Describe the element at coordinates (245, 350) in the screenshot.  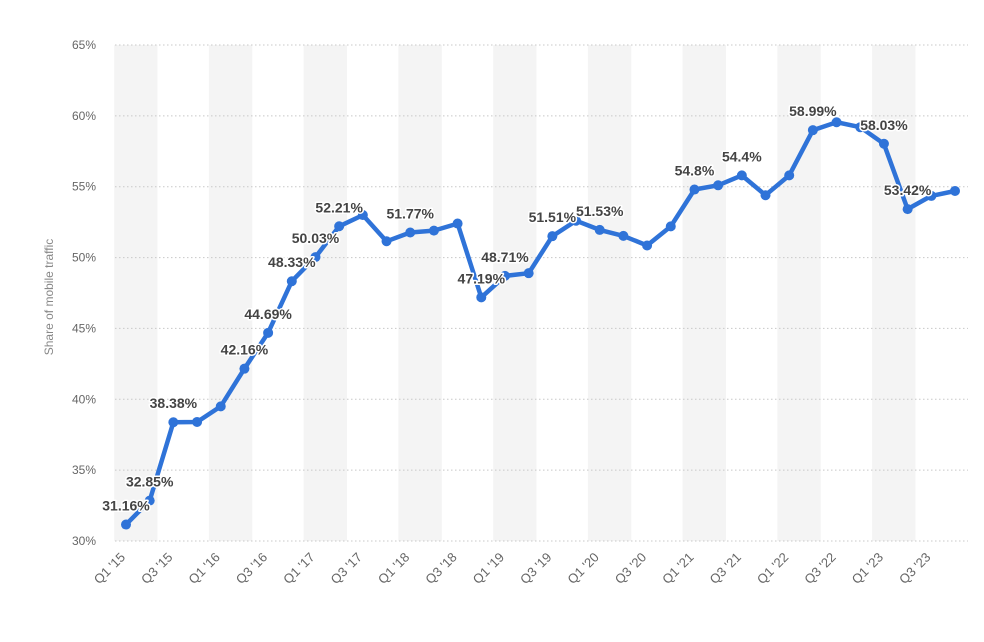
I see `data-label: 42.16%` at that location.